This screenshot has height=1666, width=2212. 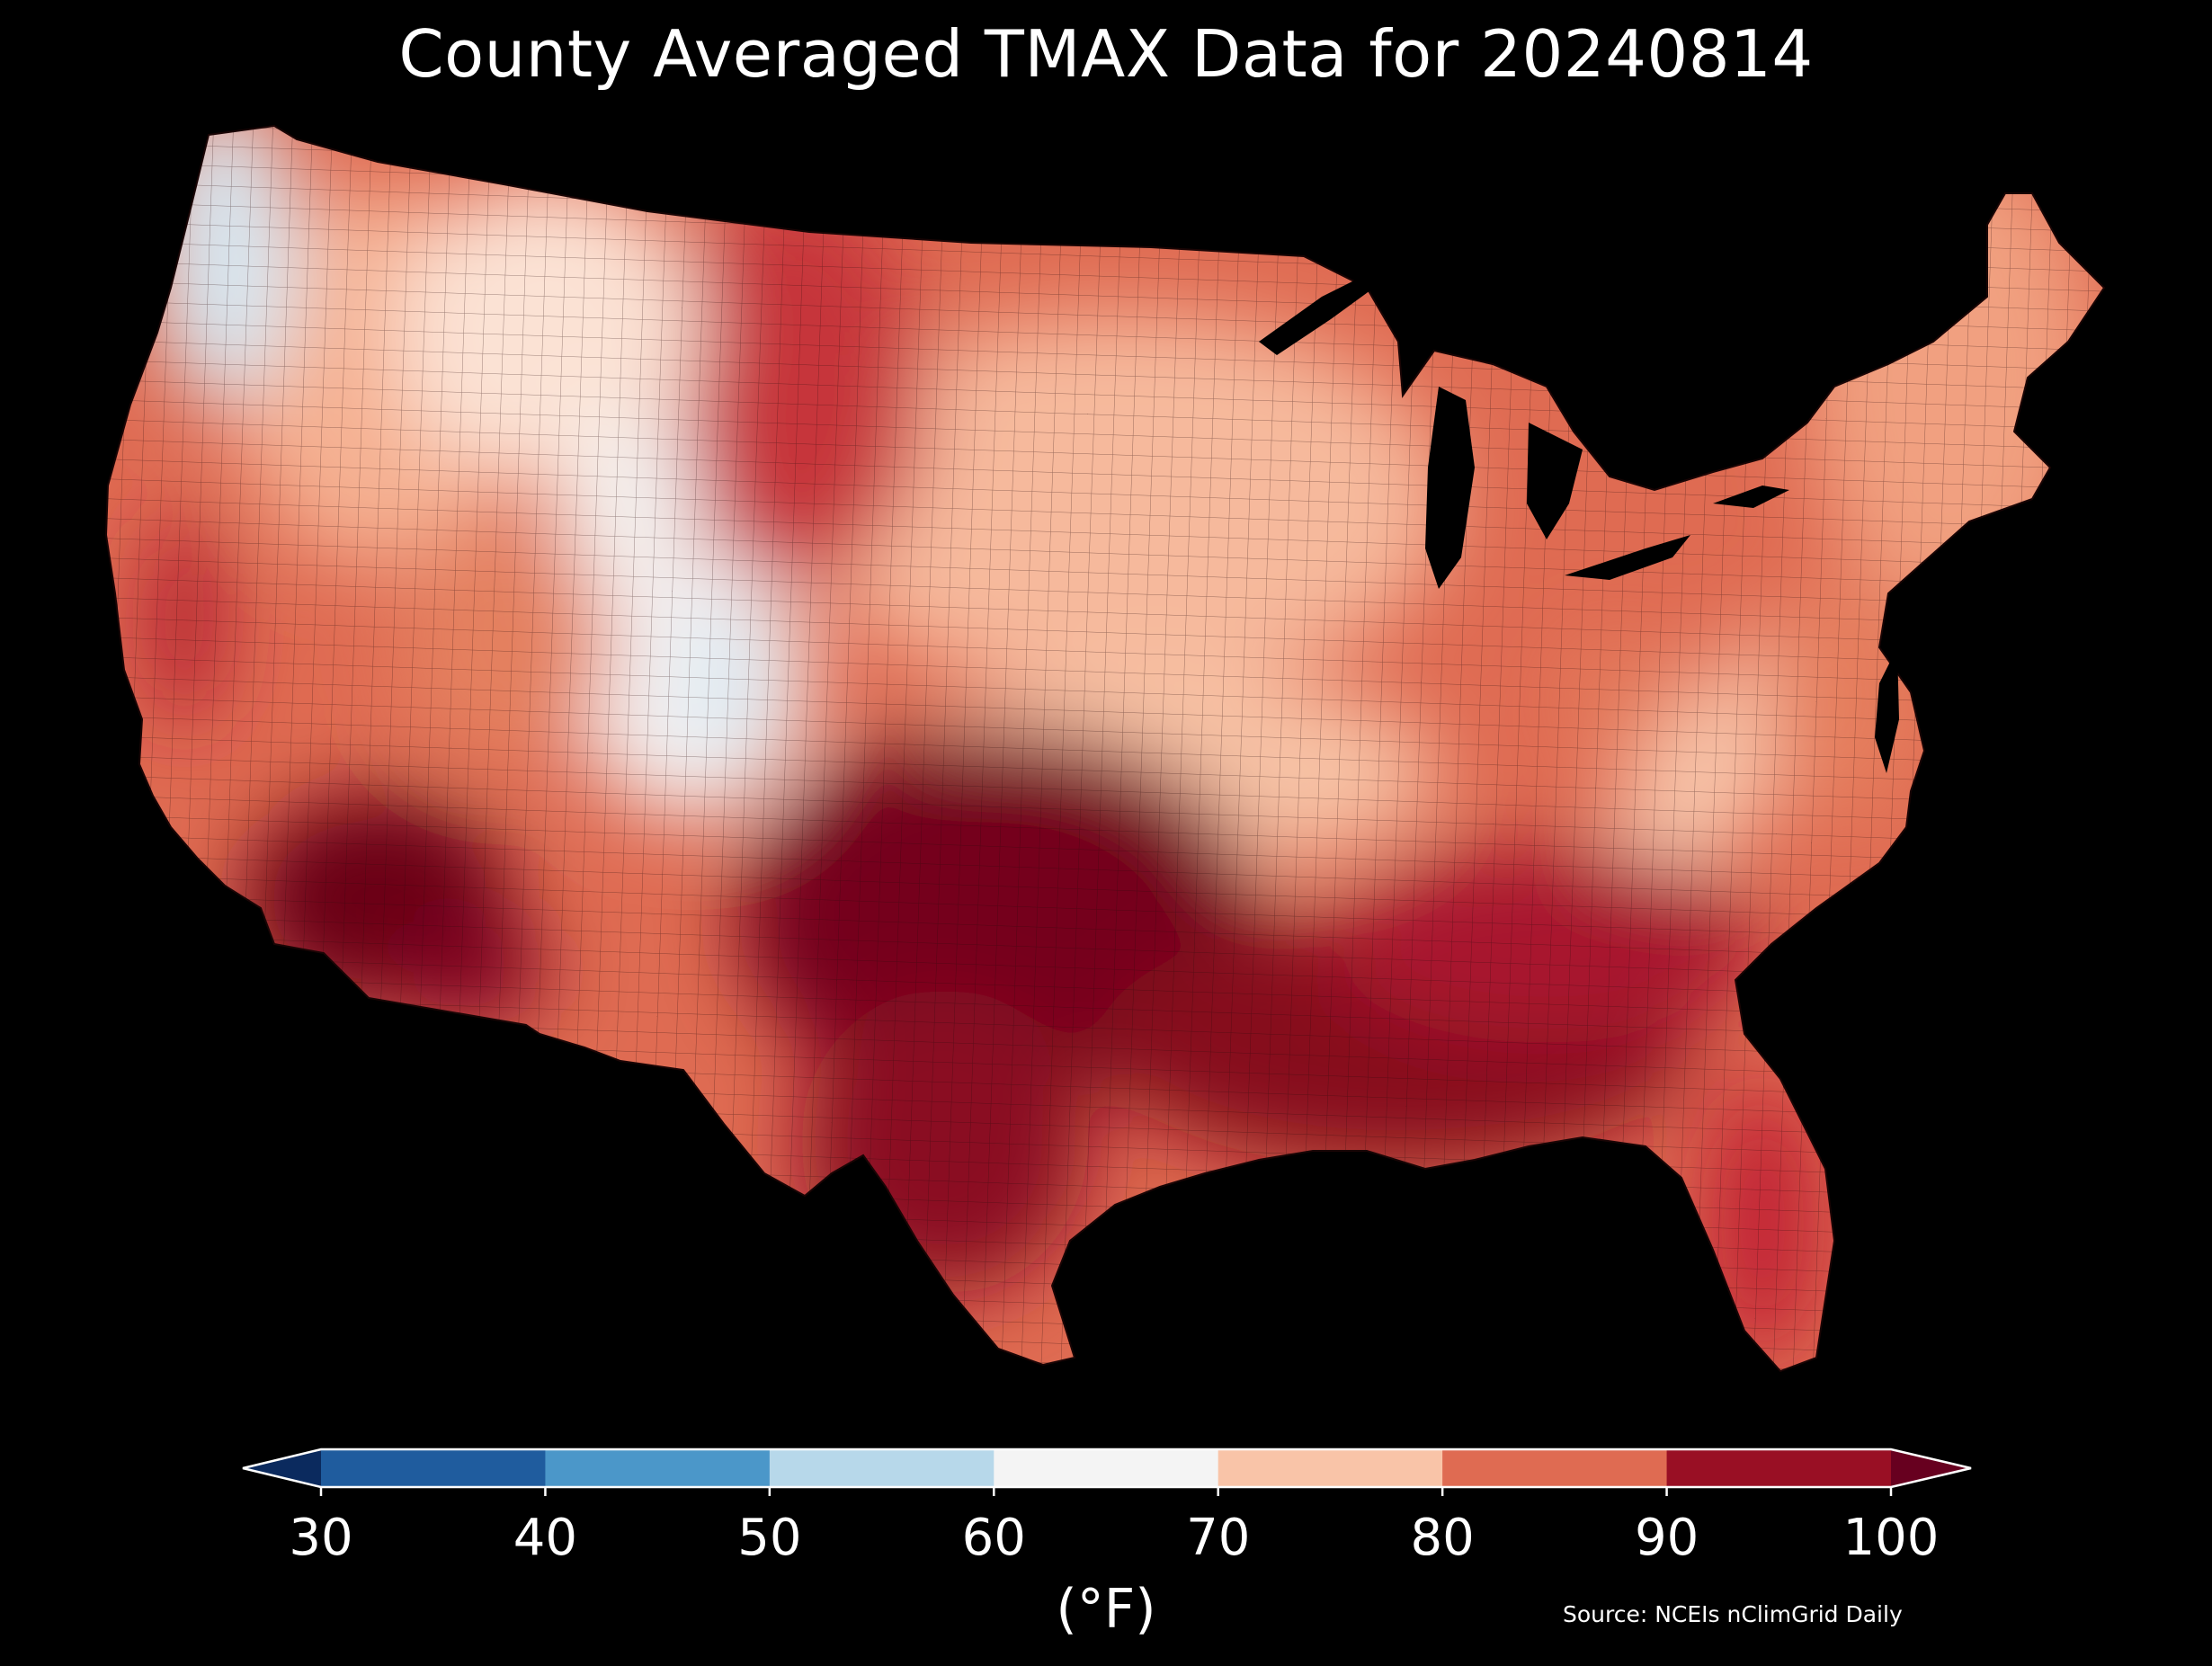 I want to click on colorbar: 30 40 50 60 70 80 90 100 (°F), so click(x=1107, y=1545).